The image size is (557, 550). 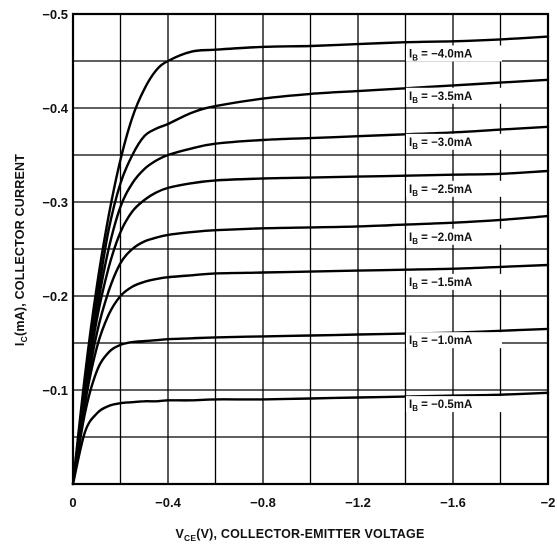 I want to click on y-axis-title: IC(mA), COLLECTOR CURRENT, so click(x=21, y=250).